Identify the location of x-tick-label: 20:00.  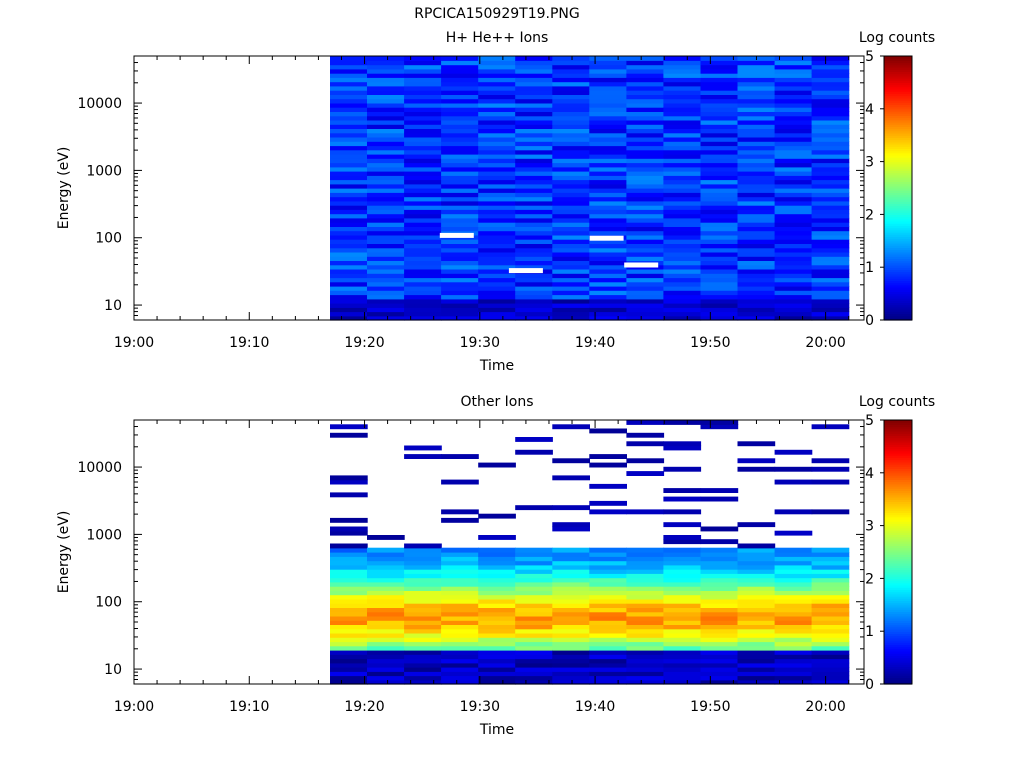
(825, 343).